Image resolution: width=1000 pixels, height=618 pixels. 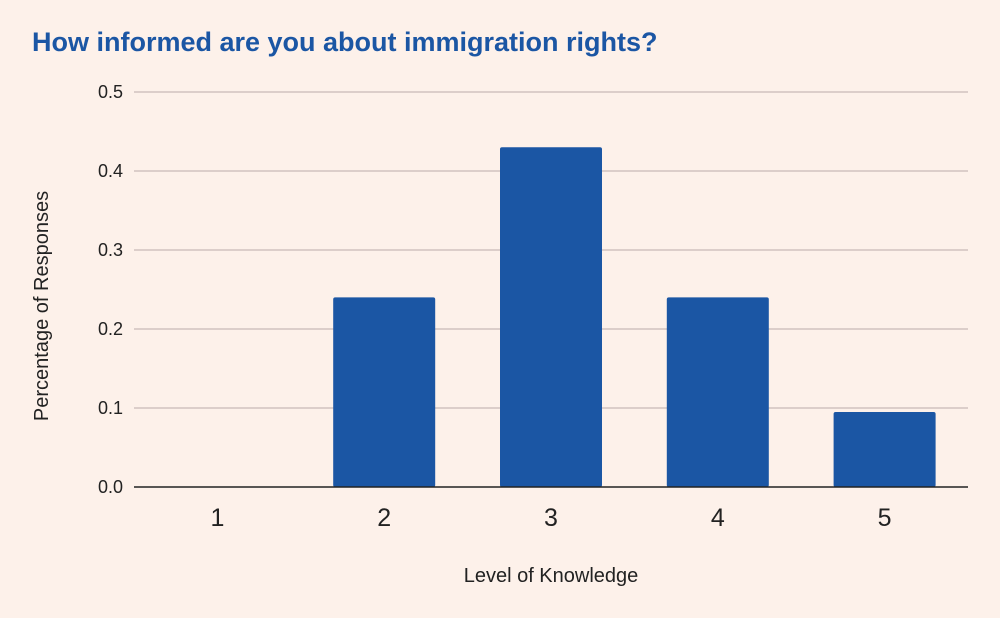 I want to click on x-axis-title: Level of Knowledge, so click(x=551, y=576).